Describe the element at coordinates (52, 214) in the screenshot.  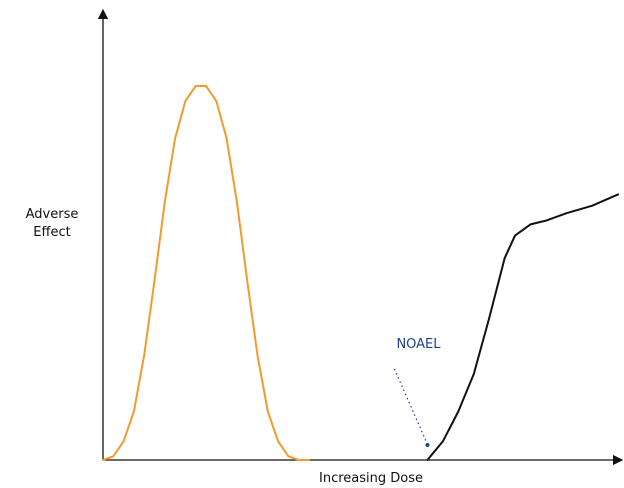
I see `y-axis-label-line-1: Adverse` at that location.